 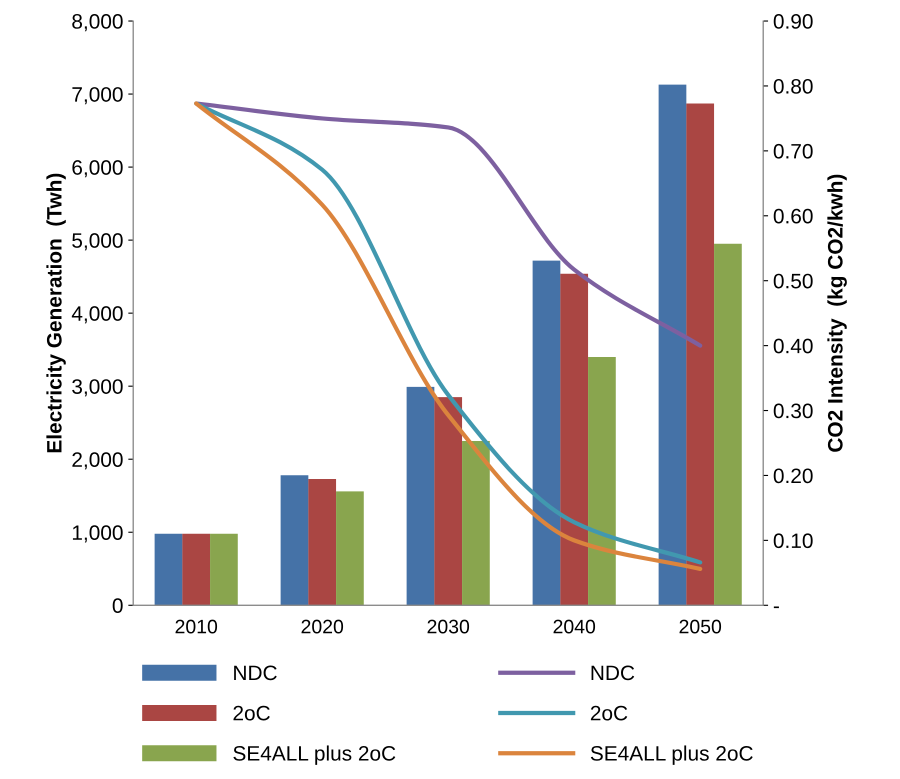 I want to click on y-tick-label: 3,000, so click(x=97, y=387).